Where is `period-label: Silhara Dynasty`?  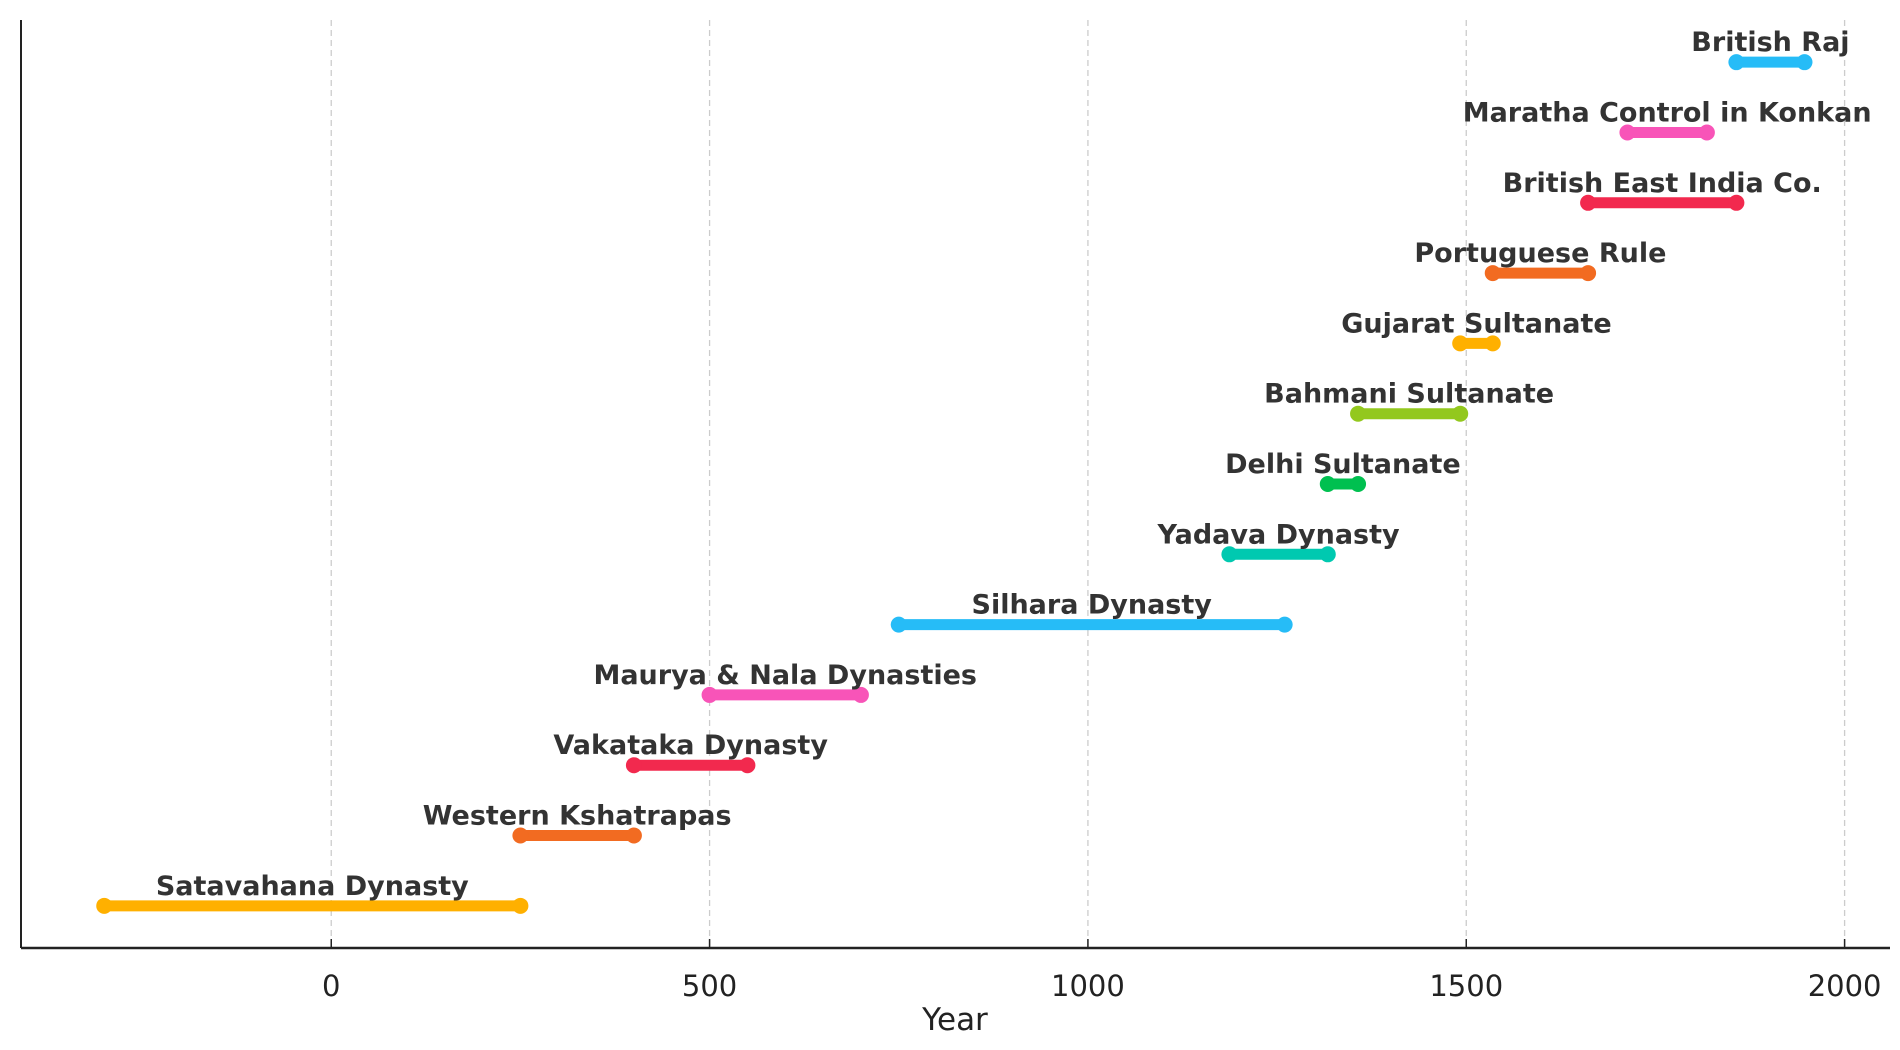
period-label: Silhara Dynasty is located at coordinates (1092, 605).